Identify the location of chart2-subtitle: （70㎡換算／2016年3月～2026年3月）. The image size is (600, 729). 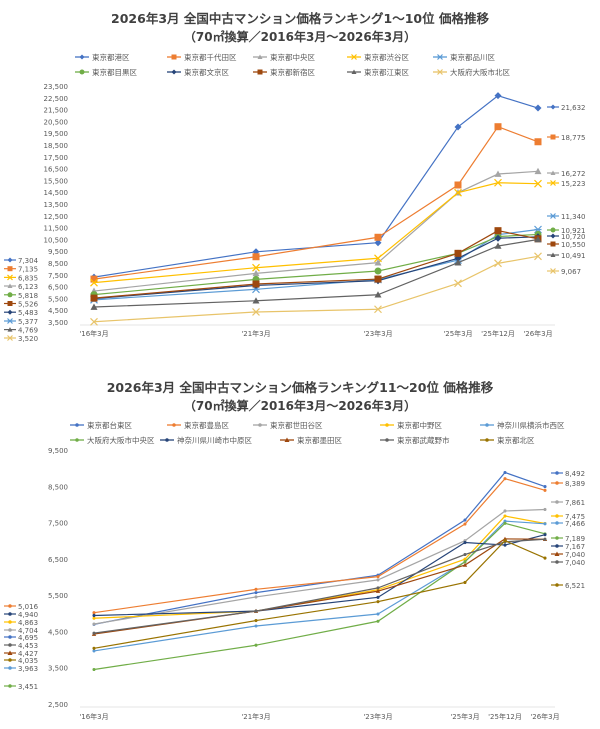
(300, 406).